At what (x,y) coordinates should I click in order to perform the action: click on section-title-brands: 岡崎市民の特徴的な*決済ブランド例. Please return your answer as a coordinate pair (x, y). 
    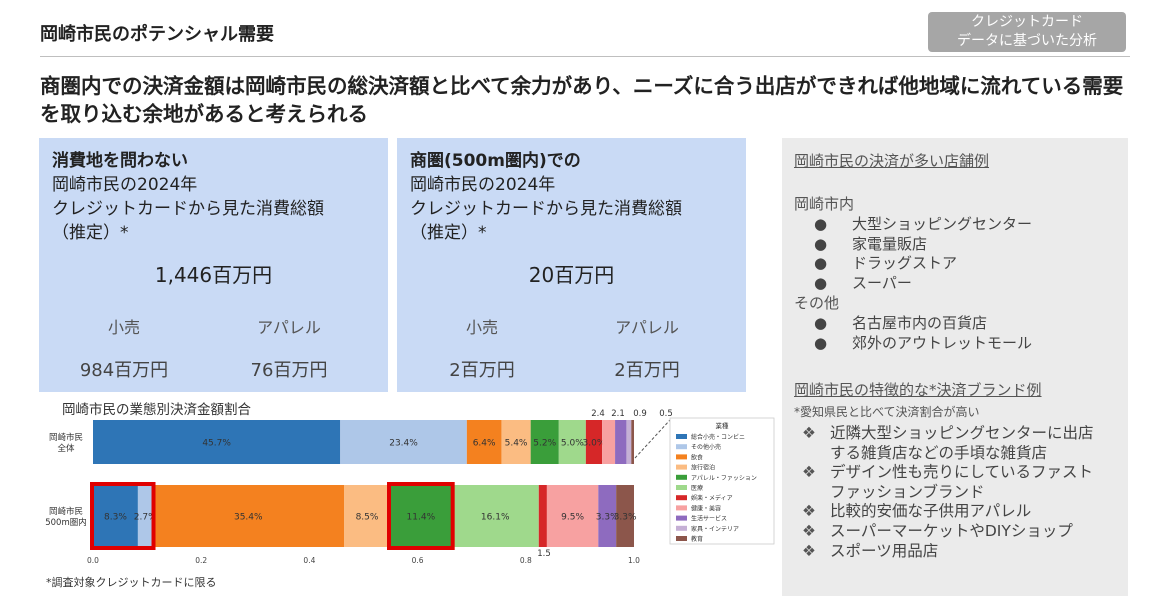
    Looking at the image, I should click on (918, 390).